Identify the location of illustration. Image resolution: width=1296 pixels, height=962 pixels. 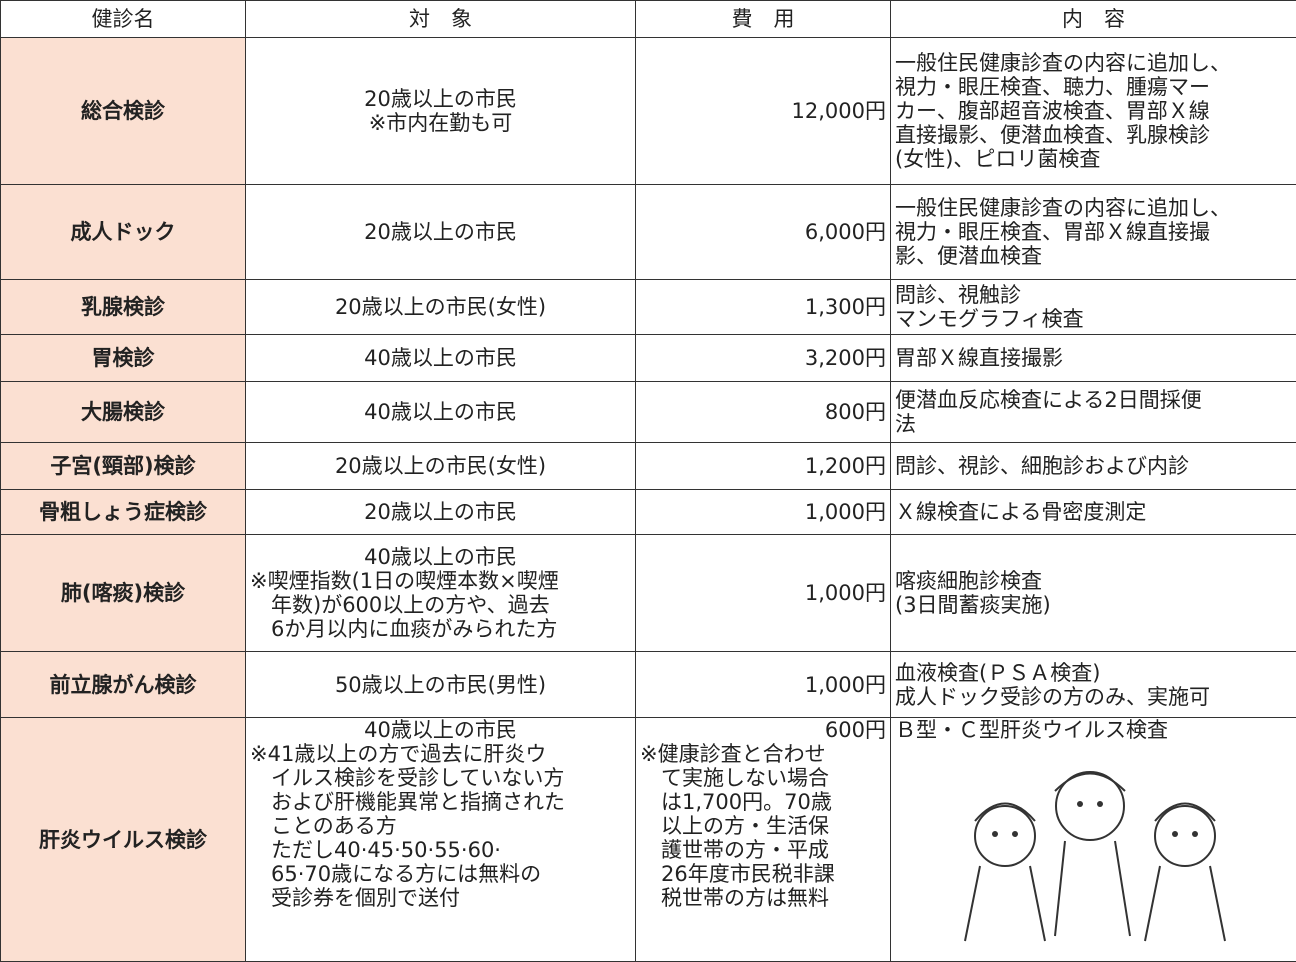
(1095, 856).